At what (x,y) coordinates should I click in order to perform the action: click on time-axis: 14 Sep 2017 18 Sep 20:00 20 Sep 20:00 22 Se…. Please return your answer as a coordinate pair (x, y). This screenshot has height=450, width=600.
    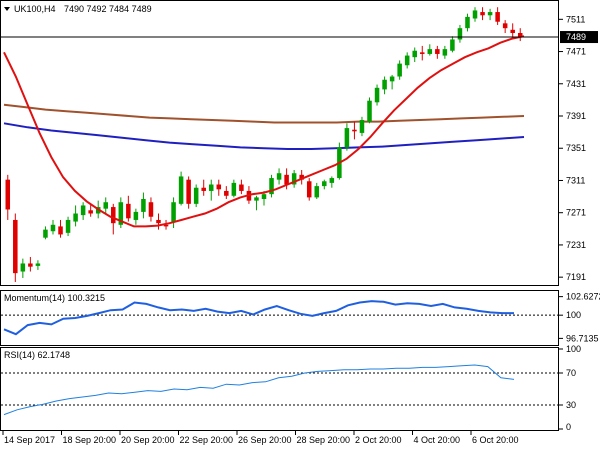
    Looking at the image, I should click on (260, 438).